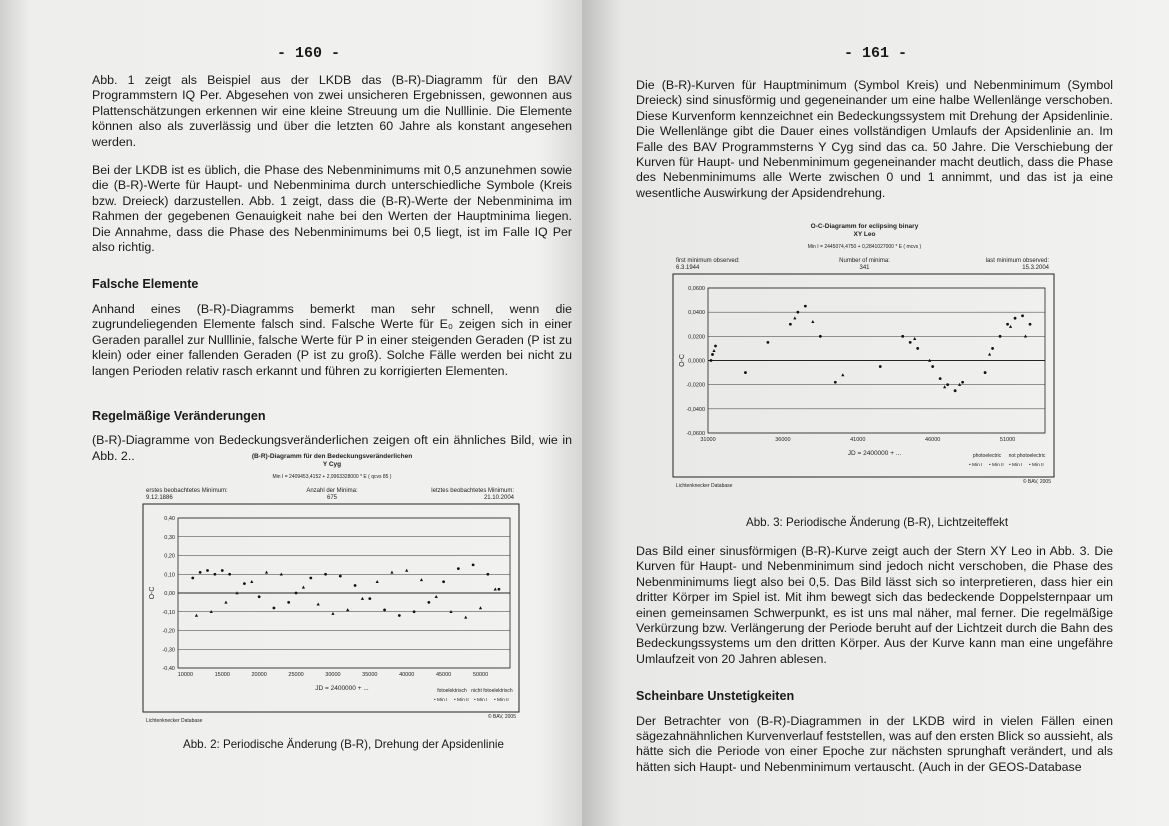 The width and height of the screenshot is (1169, 826). What do you see at coordinates (857, 440) in the screenshot?
I see `x-tick-label: 41000` at bounding box center [857, 440].